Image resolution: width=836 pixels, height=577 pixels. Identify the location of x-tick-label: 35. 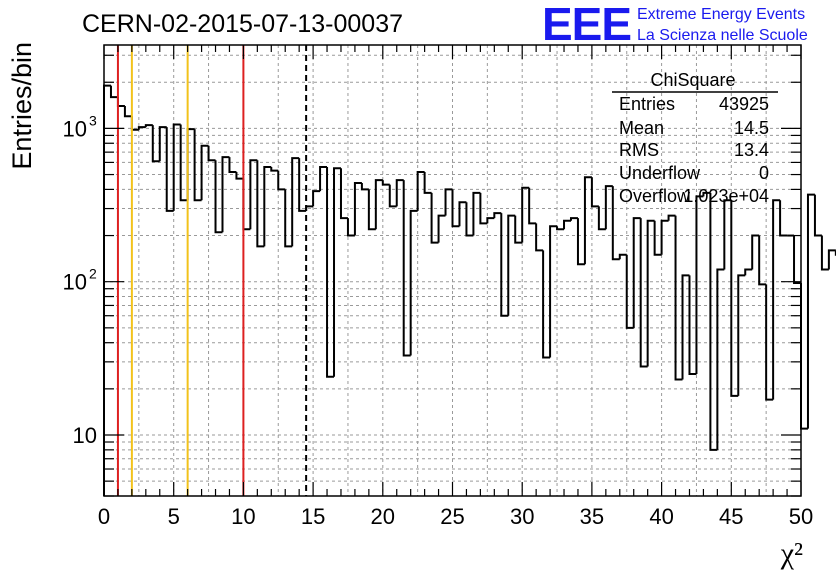
(592, 516).